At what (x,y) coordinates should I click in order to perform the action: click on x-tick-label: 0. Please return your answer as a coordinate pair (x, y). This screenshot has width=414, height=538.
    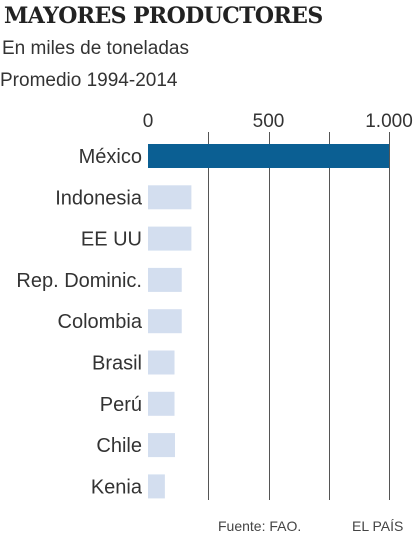
    Looking at the image, I should click on (148, 121).